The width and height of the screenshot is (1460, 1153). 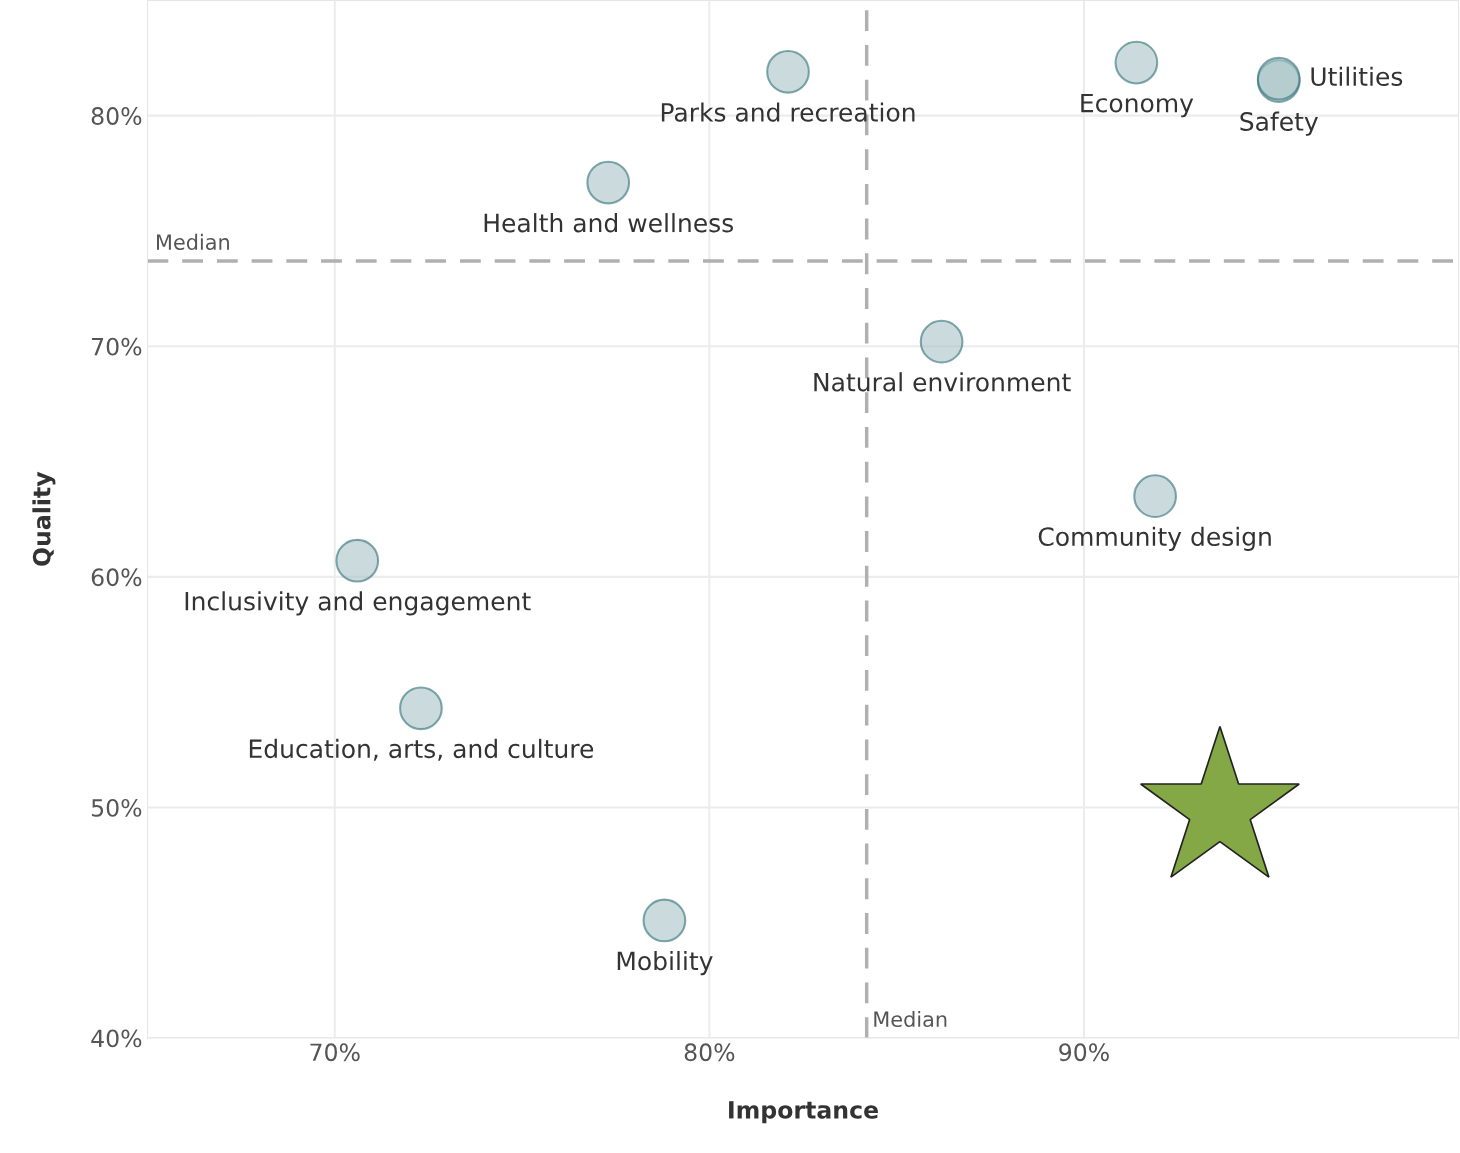 I want to click on y-tick-label: 40%, so click(x=116, y=1038).